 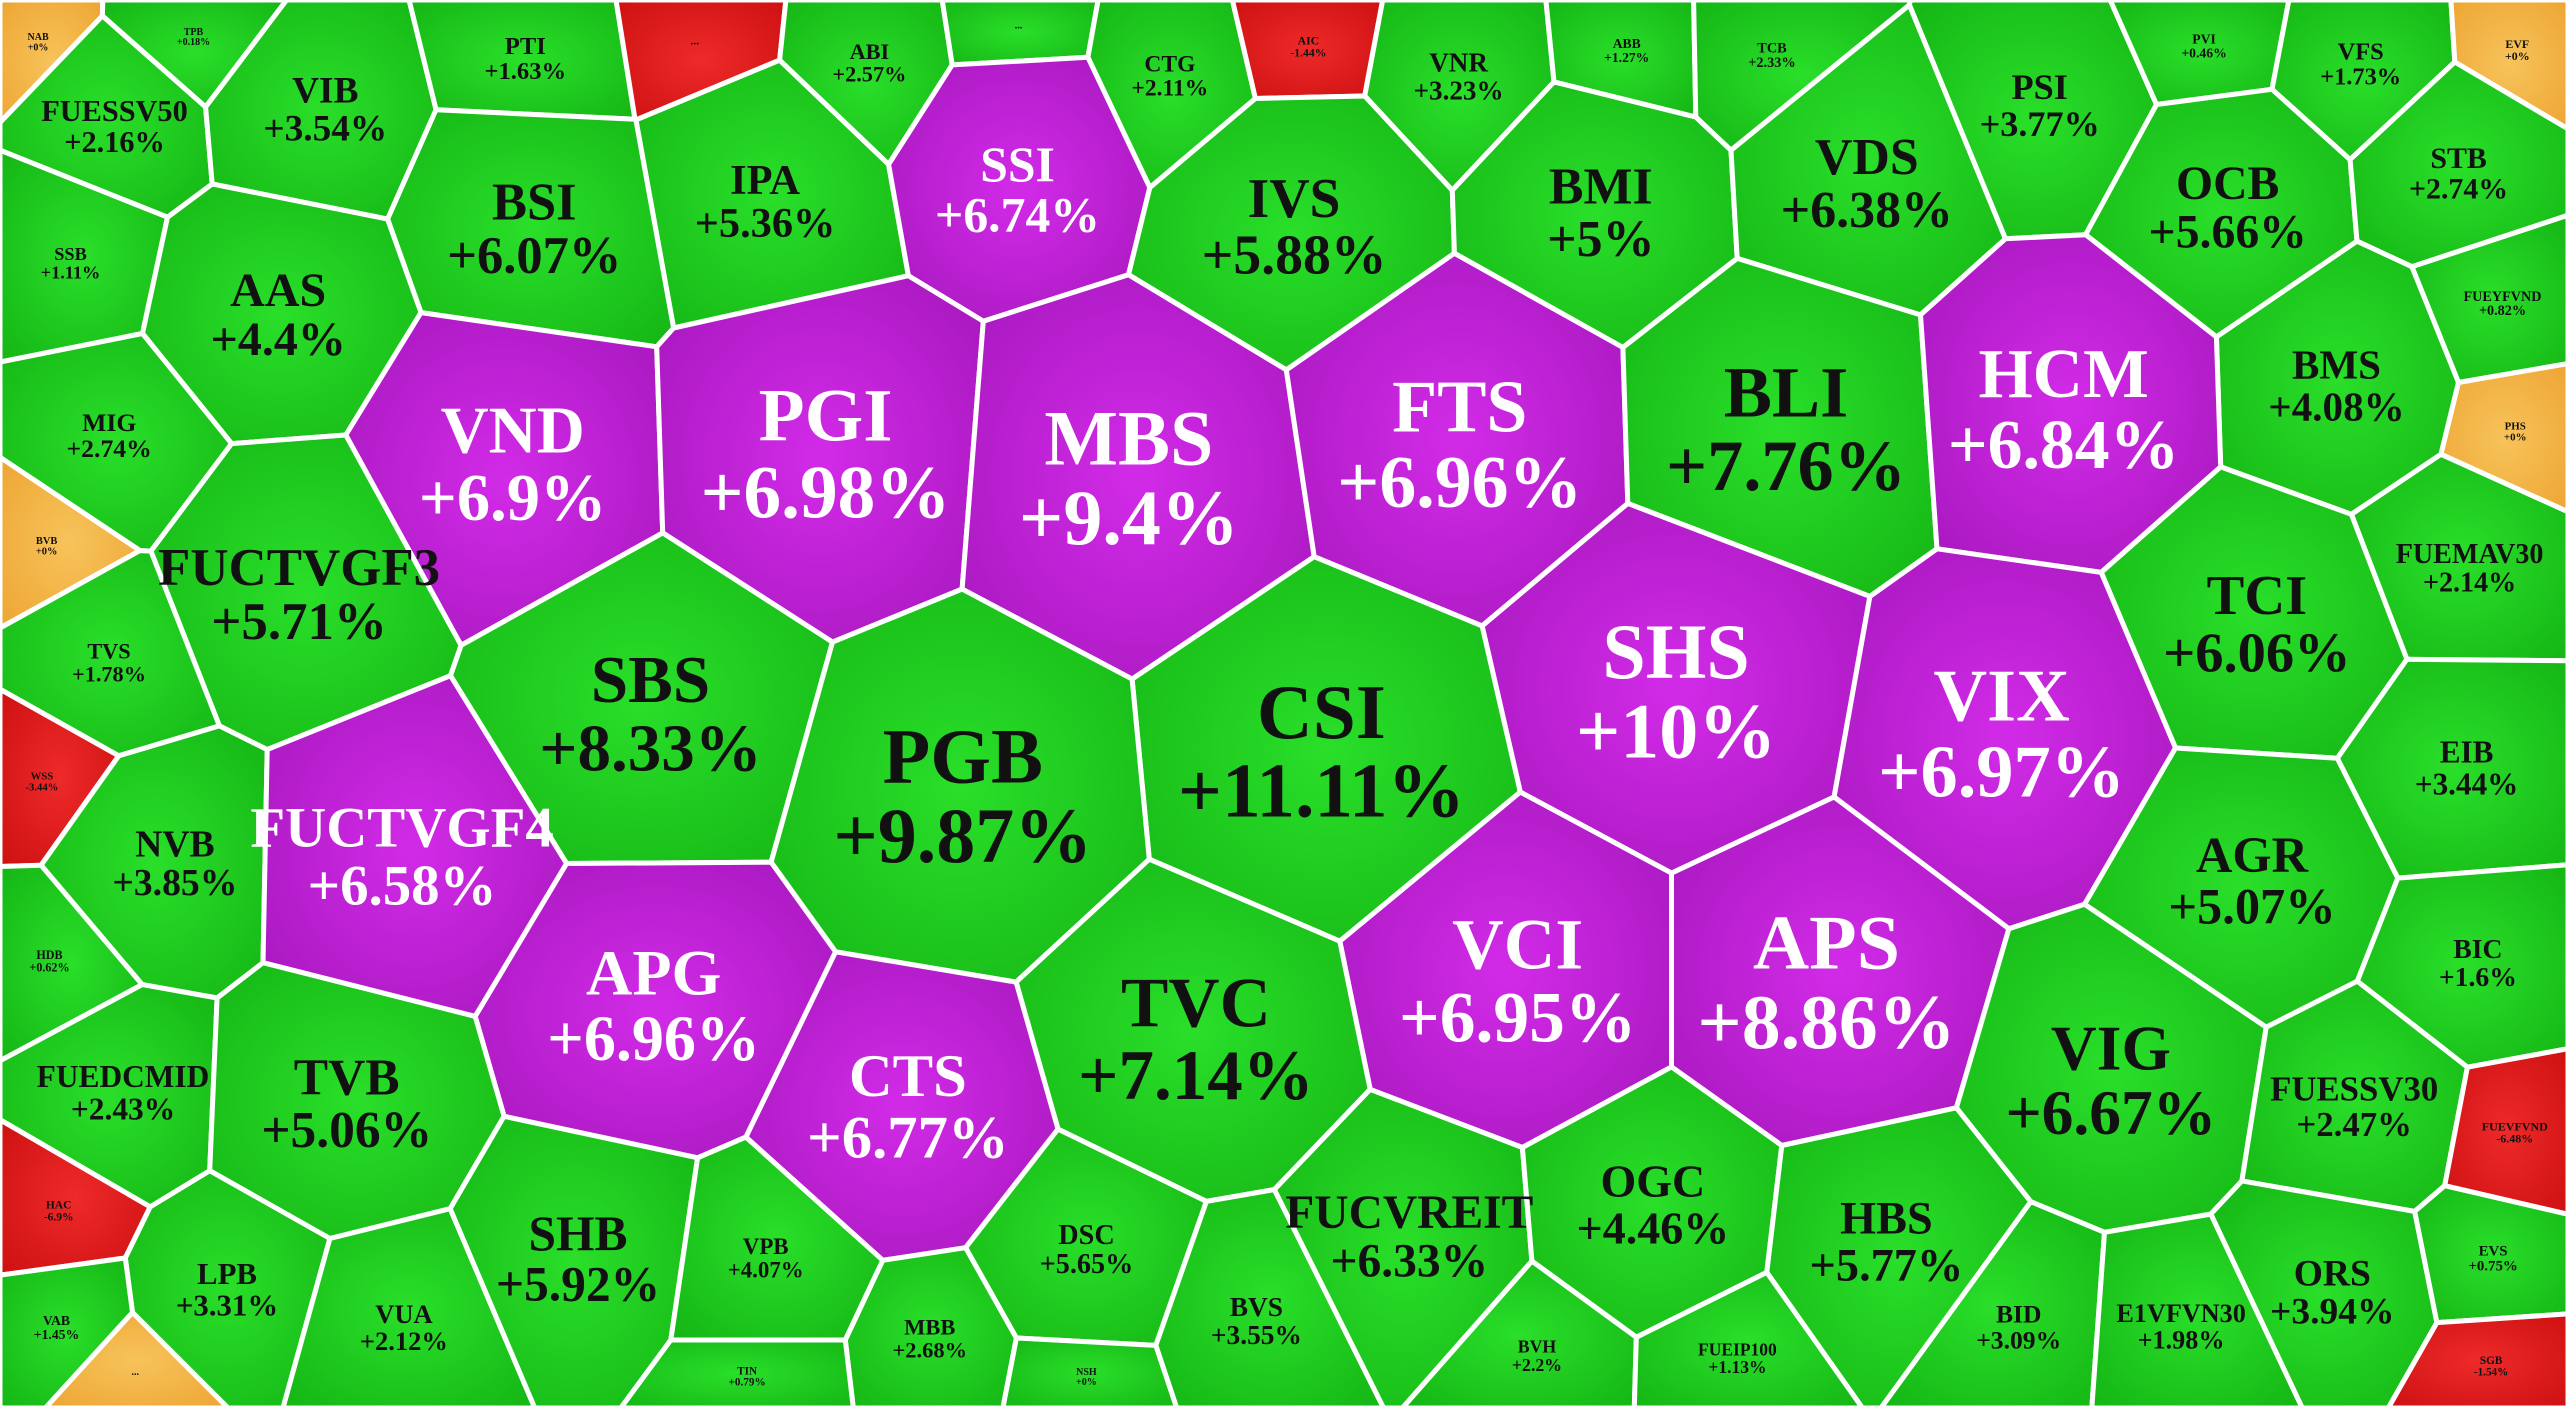 I want to click on change-label-vpb: +4.07%, so click(x=766, y=1270).